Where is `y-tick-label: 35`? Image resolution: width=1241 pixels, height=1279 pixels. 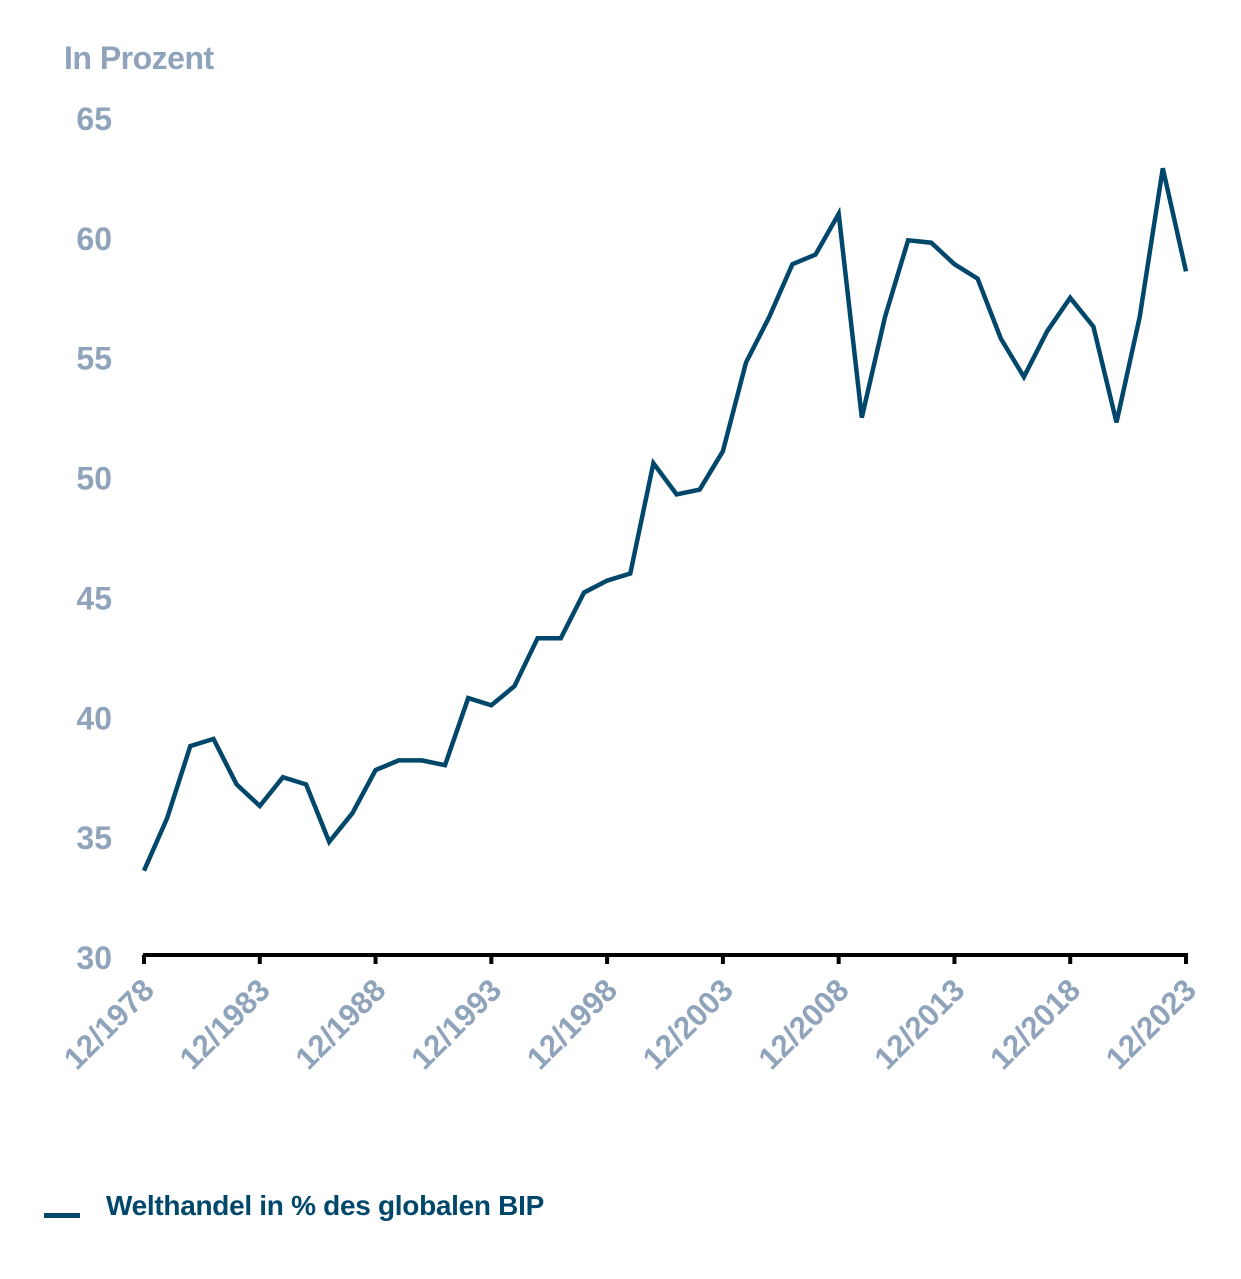
y-tick-label: 35 is located at coordinates (94, 838).